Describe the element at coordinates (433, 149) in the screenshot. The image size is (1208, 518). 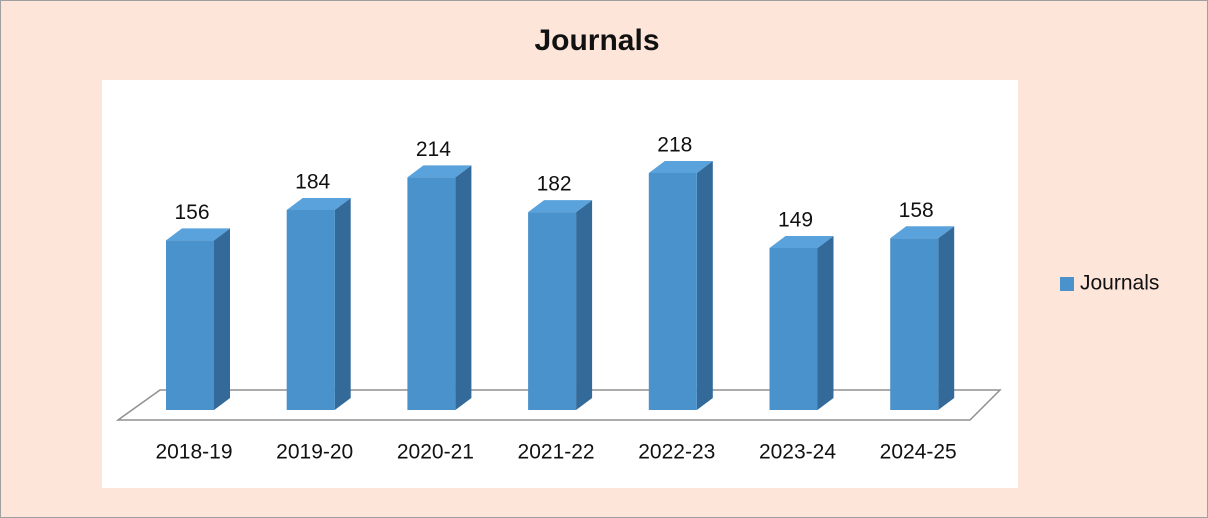
I see `data-label: 214` at that location.